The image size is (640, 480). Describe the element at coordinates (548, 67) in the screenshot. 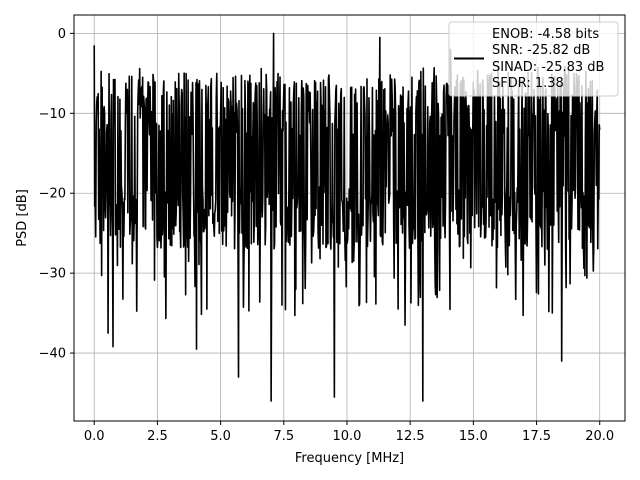

I see `legend-entry: SINAD: -25.83 dB` at that location.